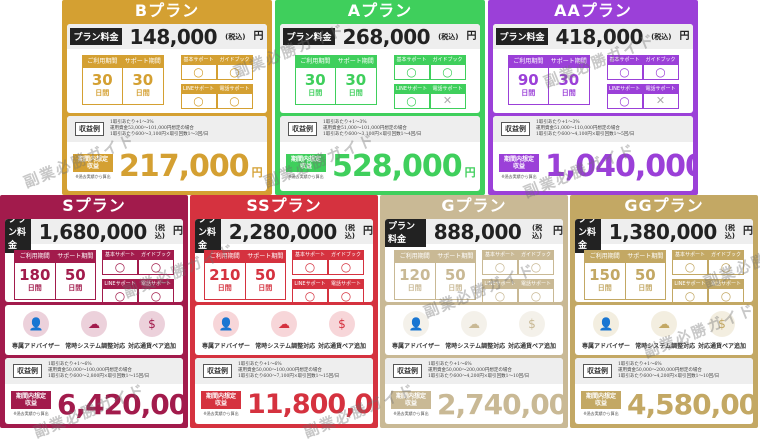 The width and height of the screenshot is (760, 443). I want to click on feature-label: 常時システム調整対応, so click(665, 346).